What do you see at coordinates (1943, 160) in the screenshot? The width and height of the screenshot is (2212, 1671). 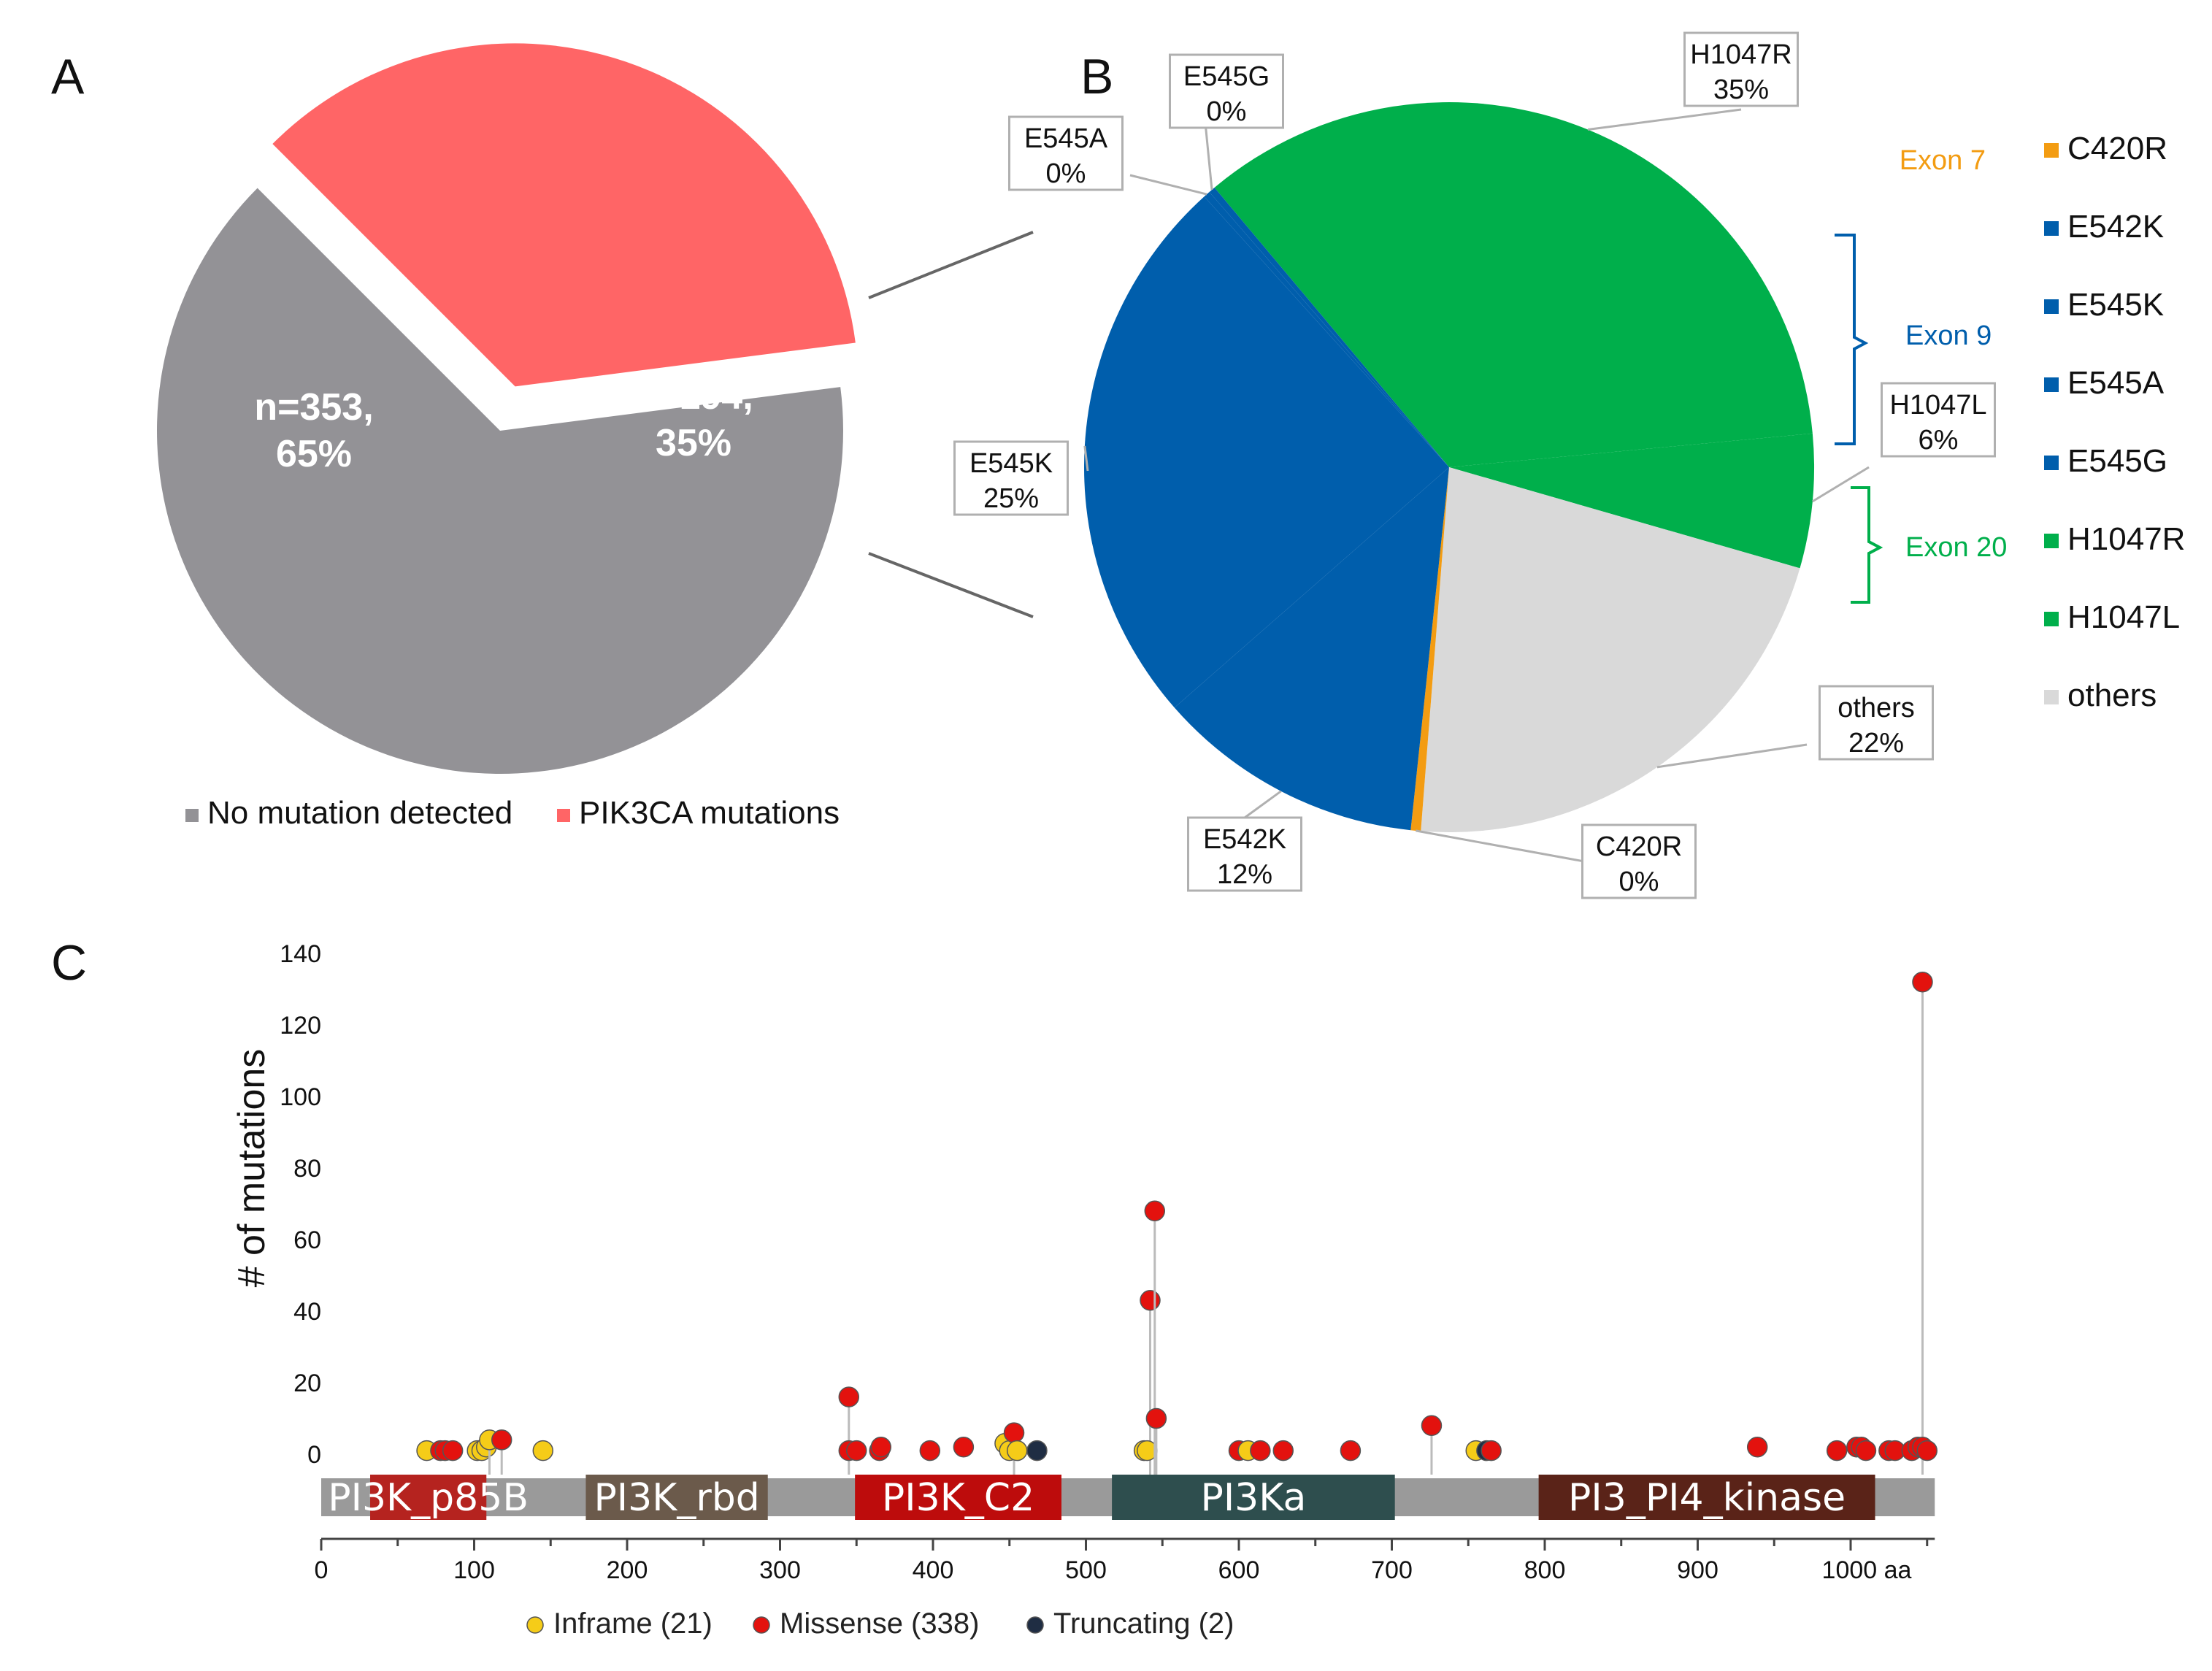 I see `exon-label-7: Exon 7` at bounding box center [1943, 160].